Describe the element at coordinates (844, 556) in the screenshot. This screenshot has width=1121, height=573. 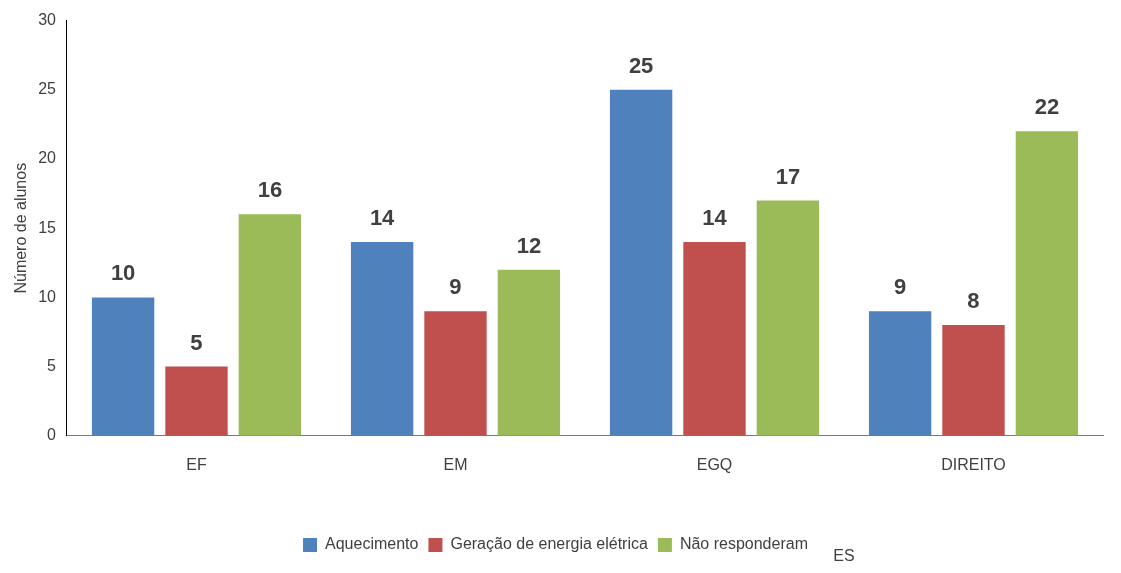
I see `text: ES` at that location.